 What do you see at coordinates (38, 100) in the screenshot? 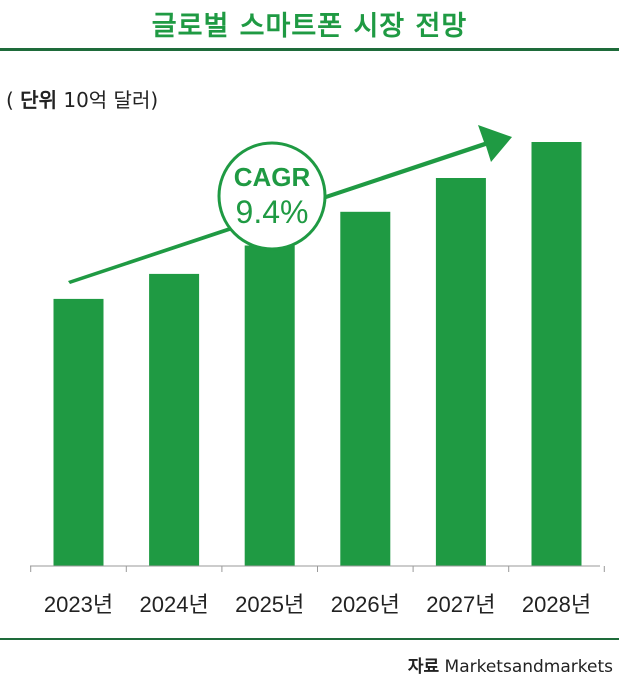
I see `unit-label-key: 단위` at bounding box center [38, 100].